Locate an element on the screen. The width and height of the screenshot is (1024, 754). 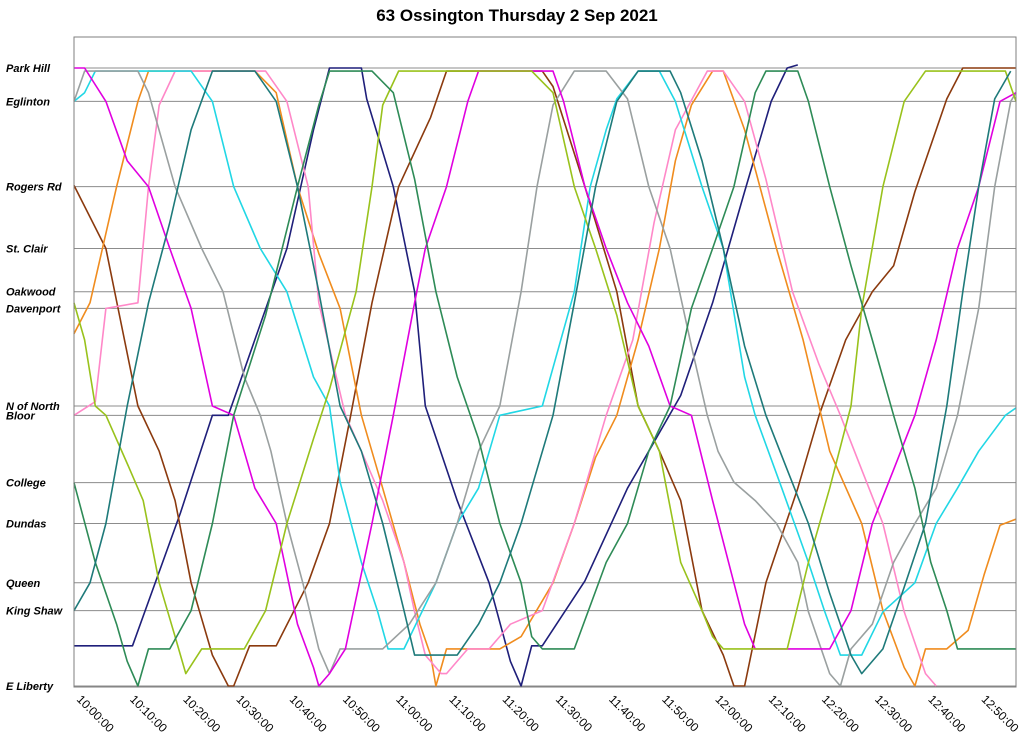
x-tick-label: 10:10:00 is located at coordinates (148, 713).